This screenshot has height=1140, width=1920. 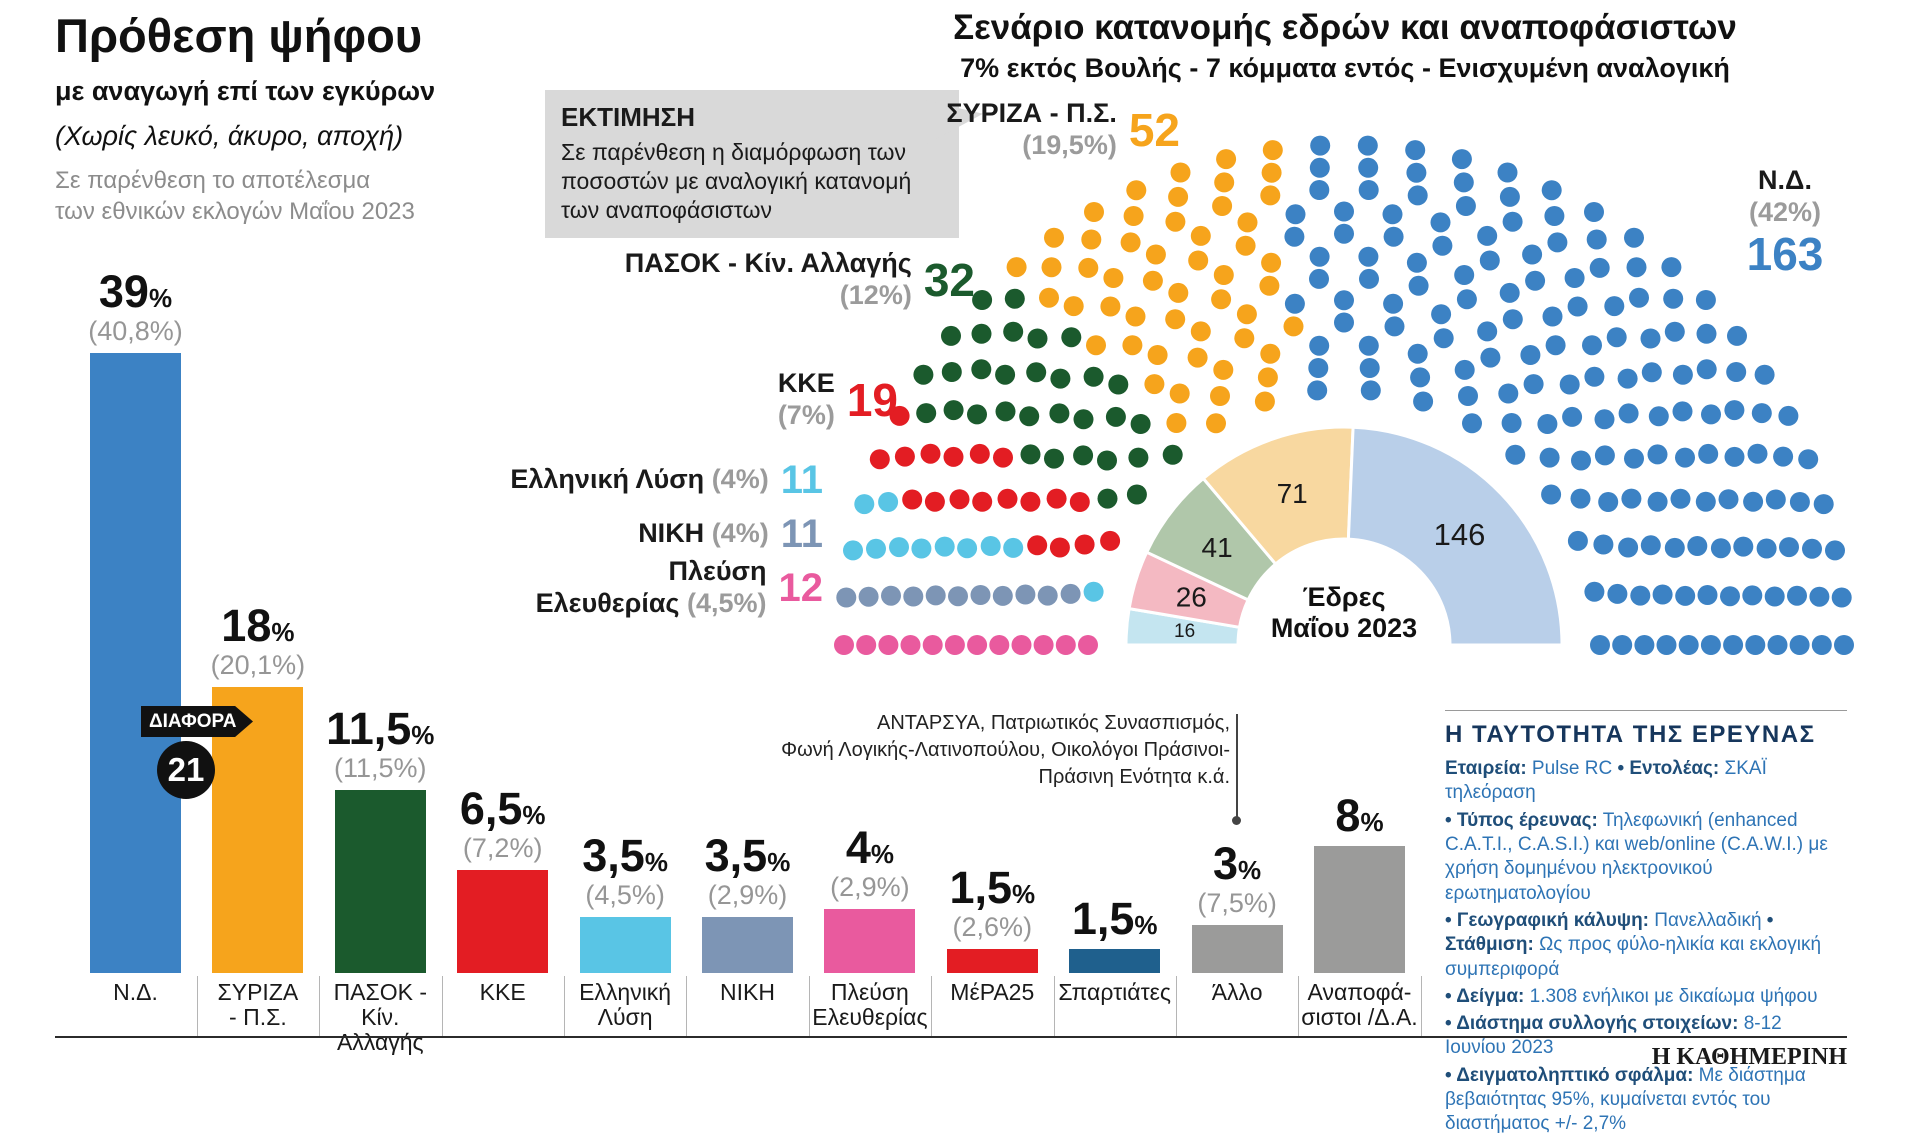 What do you see at coordinates (639, 534) in the screenshot?
I see `party-label-1: ΝΙΚΗ (4%) 11` at bounding box center [639, 534].